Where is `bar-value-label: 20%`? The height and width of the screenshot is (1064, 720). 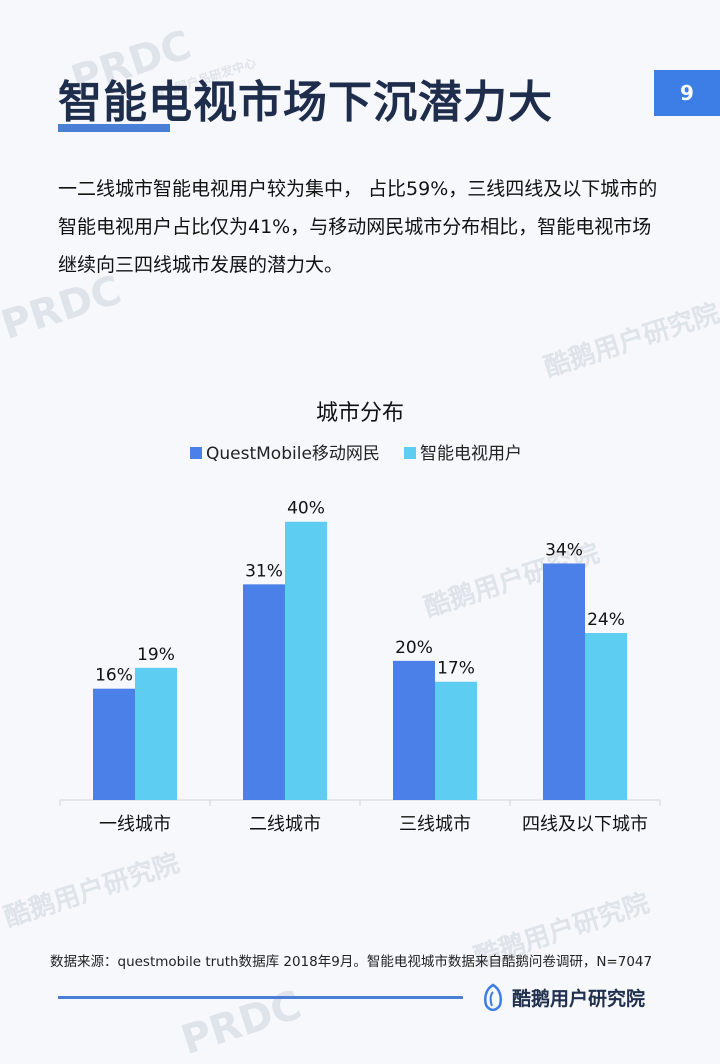
bar-value-label: 20% is located at coordinates (414, 648).